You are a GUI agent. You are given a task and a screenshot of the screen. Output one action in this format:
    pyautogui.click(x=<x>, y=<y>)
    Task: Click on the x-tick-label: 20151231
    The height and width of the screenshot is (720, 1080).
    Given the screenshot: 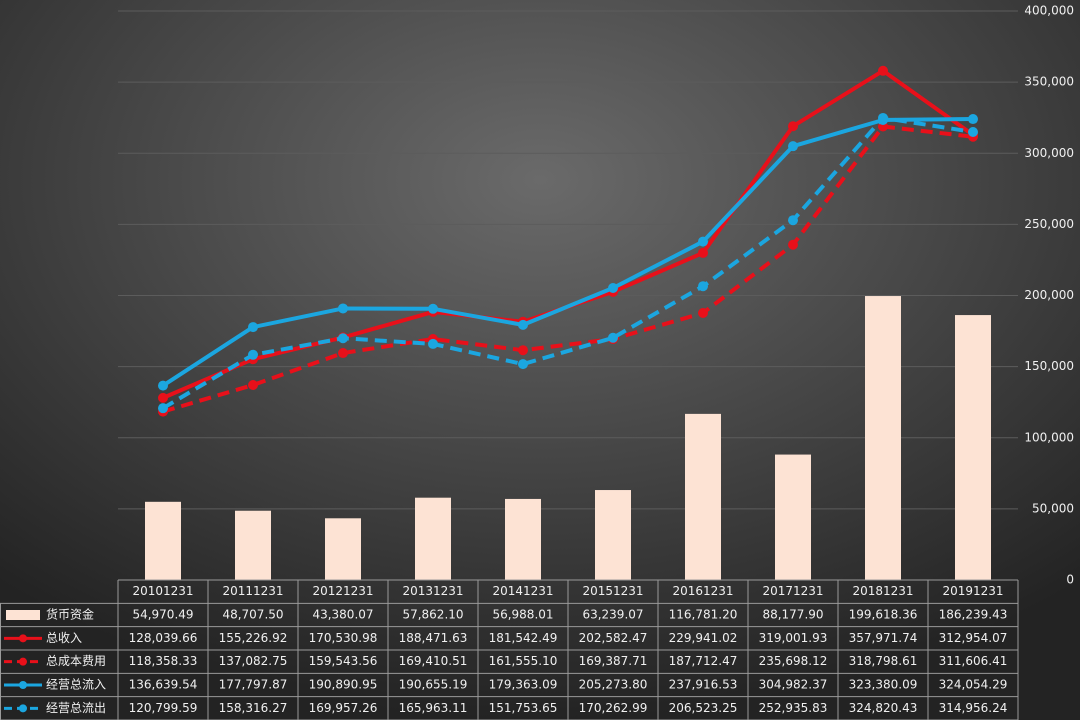 What is the action you would take?
    pyautogui.click(x=612, y=591)
    